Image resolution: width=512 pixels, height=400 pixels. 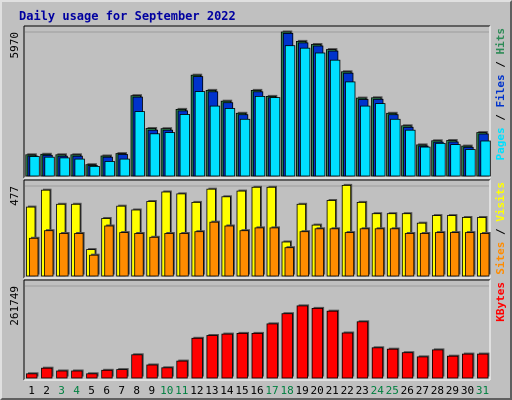 What do you see at coordinates (127, 16) in the screenshot?
I see `chart-title: Daily usage for September 2022` at bounding box center [127, 16].